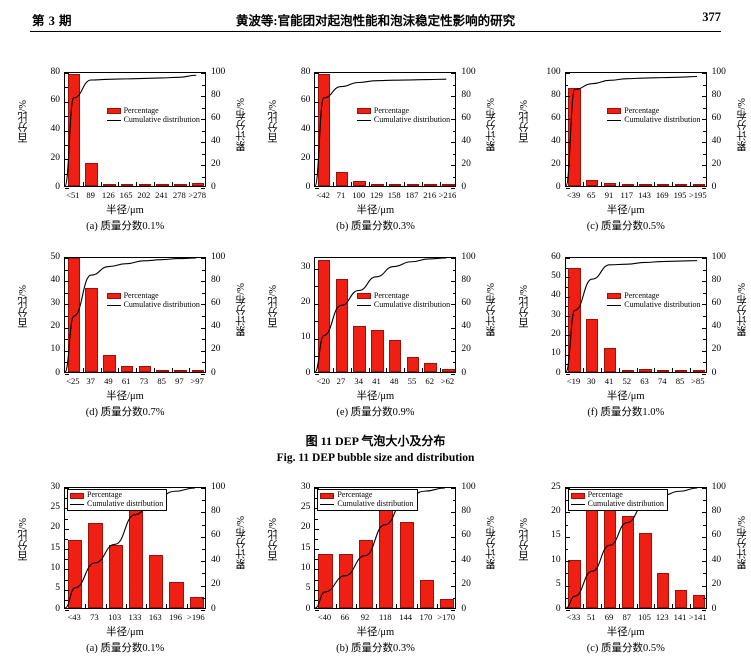 Image resolution: width=751 pixels, height=668 pixels. Describe the element at coordinates (698, 381) in the screenshot. I see `x-tick-label: >85` at that location.